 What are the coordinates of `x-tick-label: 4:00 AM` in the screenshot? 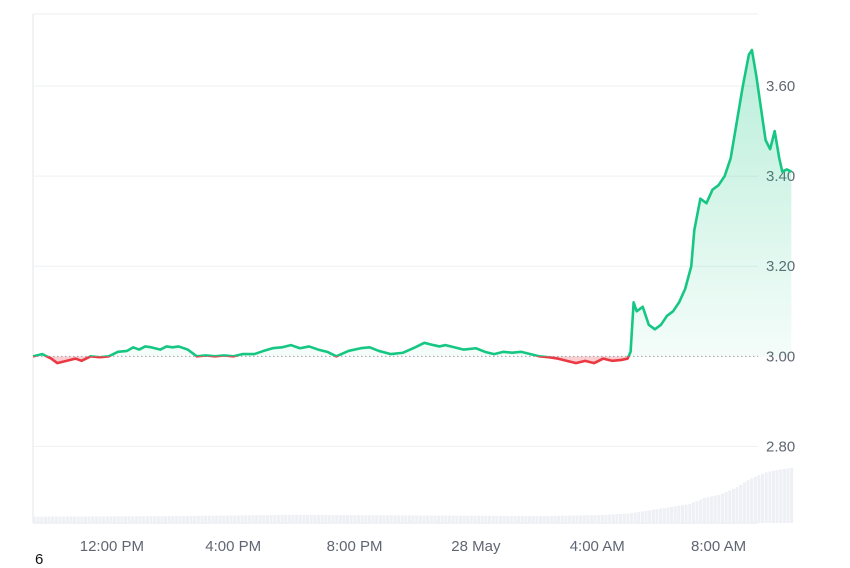 It's located at (597, 546).